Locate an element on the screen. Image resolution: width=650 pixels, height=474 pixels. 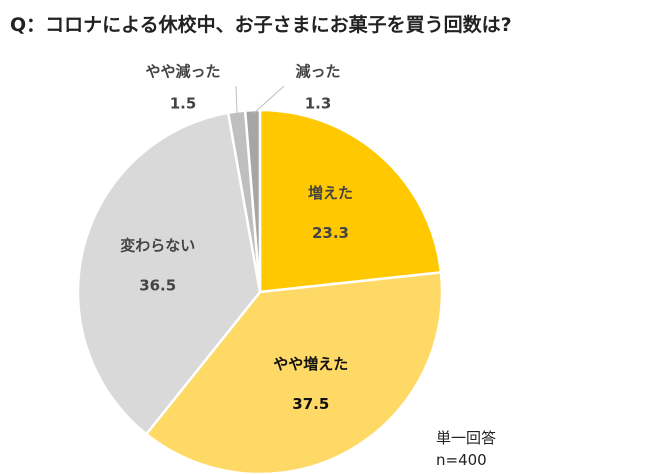
slice-4-leader-line is located at coordinates (236, 100).